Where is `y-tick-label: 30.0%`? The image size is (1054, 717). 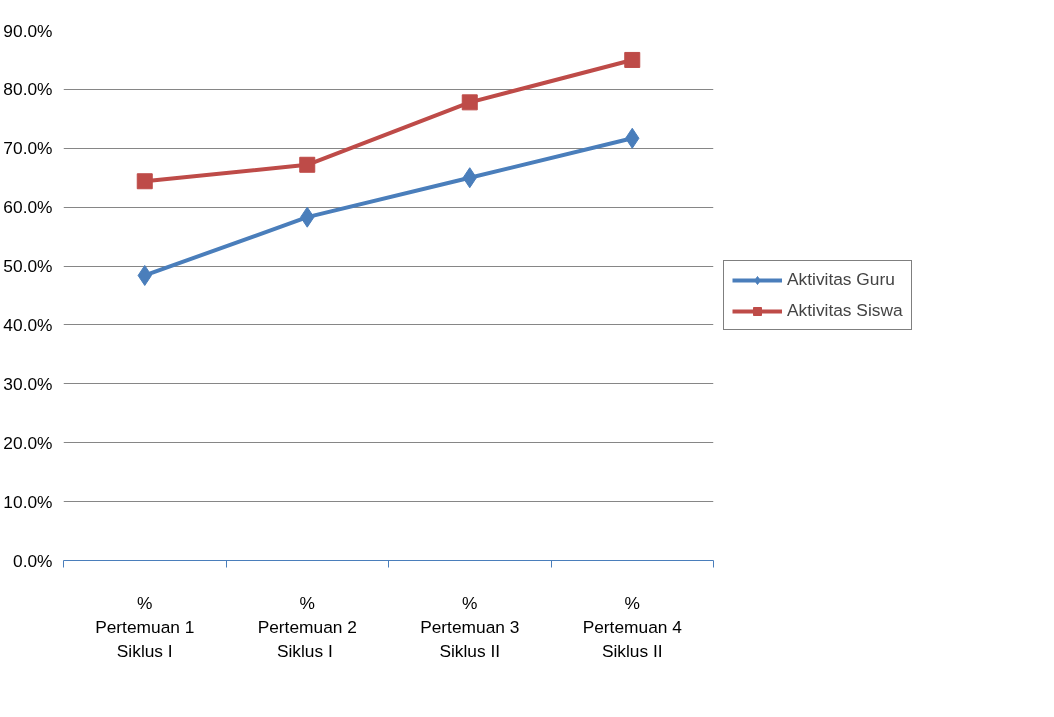
y-tick-label: 30.0% is located at coordinates (28, 383).